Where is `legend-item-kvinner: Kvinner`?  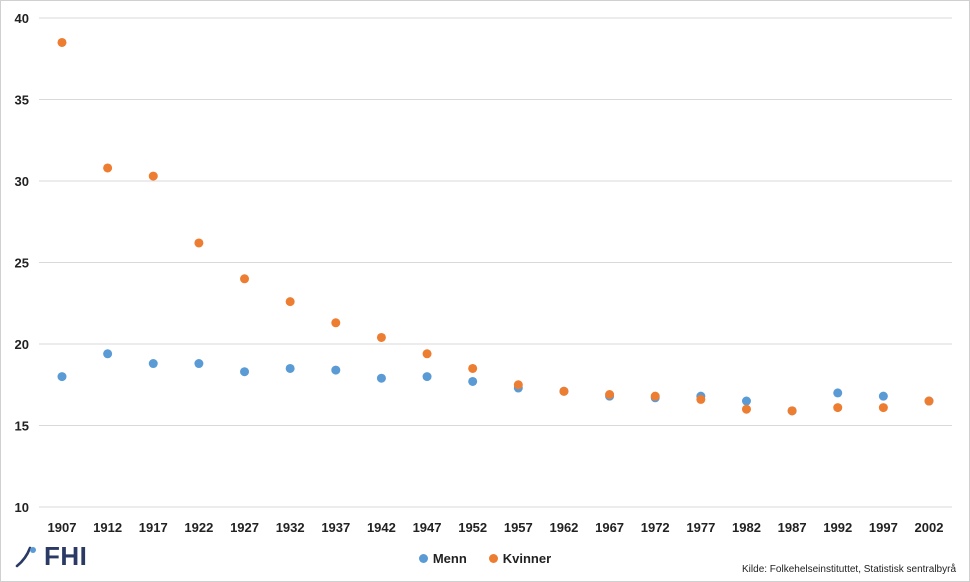 legend-item-kvinner: Kvinner is located at coordinates (520, 558).